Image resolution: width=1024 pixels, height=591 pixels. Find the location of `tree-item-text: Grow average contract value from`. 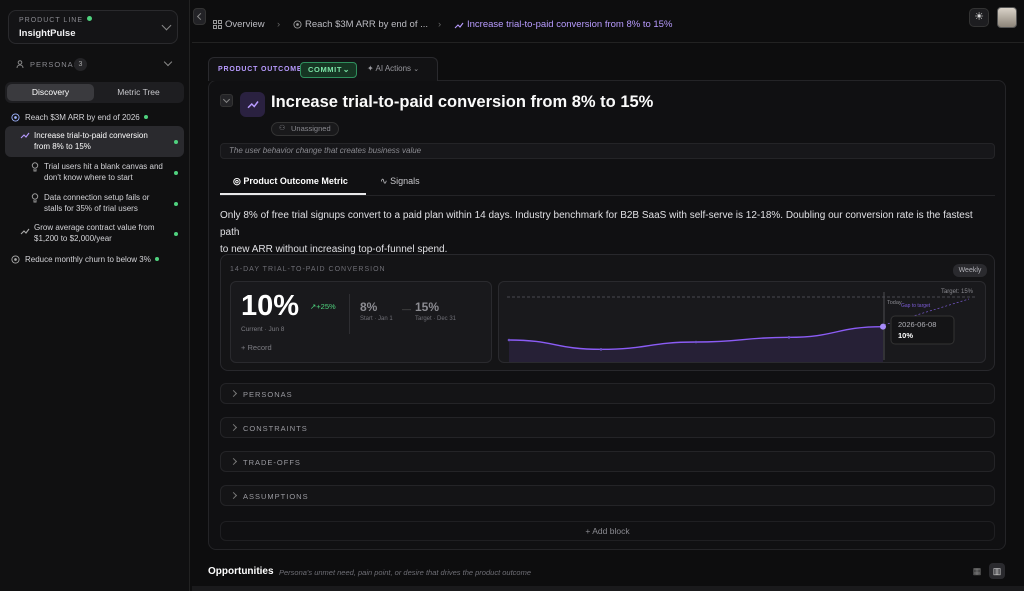

tree-item-text: Grow average contract value from is located at coordinates (94, 227).